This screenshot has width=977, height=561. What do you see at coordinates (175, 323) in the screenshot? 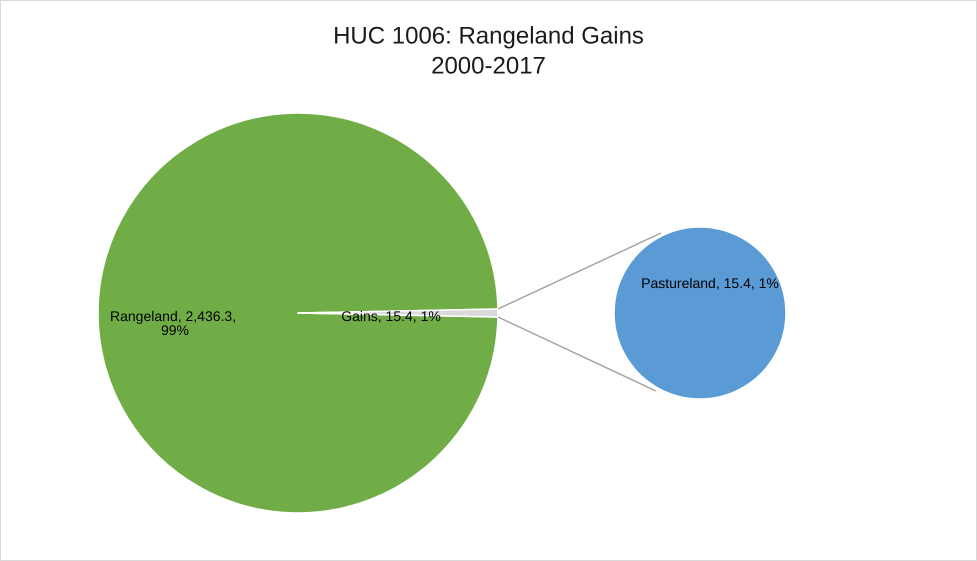
I see `slice-label: Rangeland, 2,436.3, 99%` at bounding box center [175, 323].